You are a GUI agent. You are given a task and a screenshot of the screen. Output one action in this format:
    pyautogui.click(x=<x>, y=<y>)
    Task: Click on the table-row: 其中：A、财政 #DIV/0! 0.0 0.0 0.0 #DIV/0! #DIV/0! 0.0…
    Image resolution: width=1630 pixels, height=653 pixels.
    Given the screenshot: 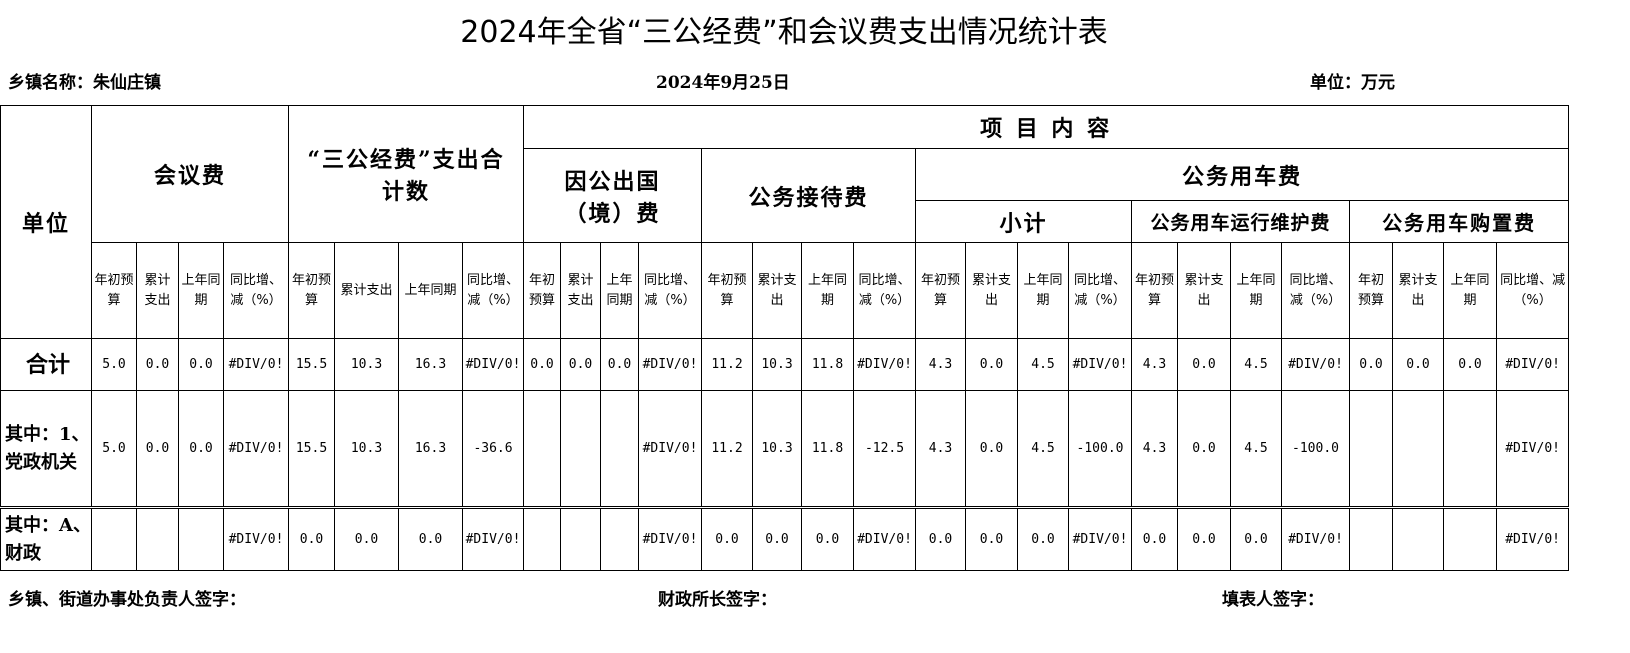 What is the action you would take?
    pyautogui.click(x=785, y=538)
    